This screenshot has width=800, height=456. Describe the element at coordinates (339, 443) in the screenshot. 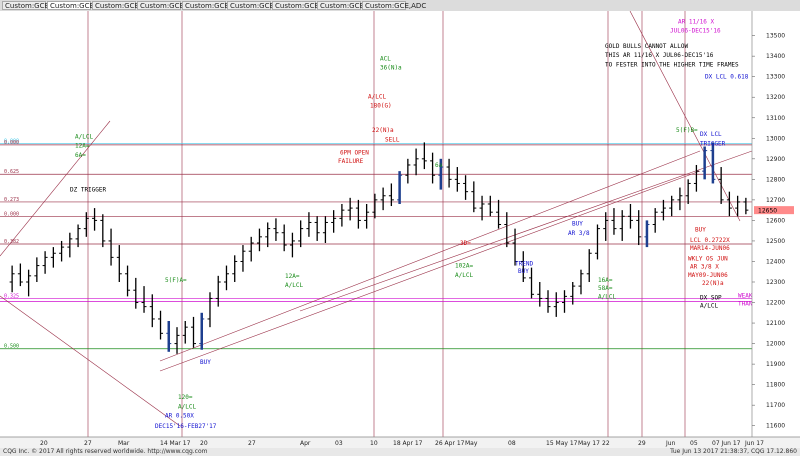

I see `date-label: 03` at that location.